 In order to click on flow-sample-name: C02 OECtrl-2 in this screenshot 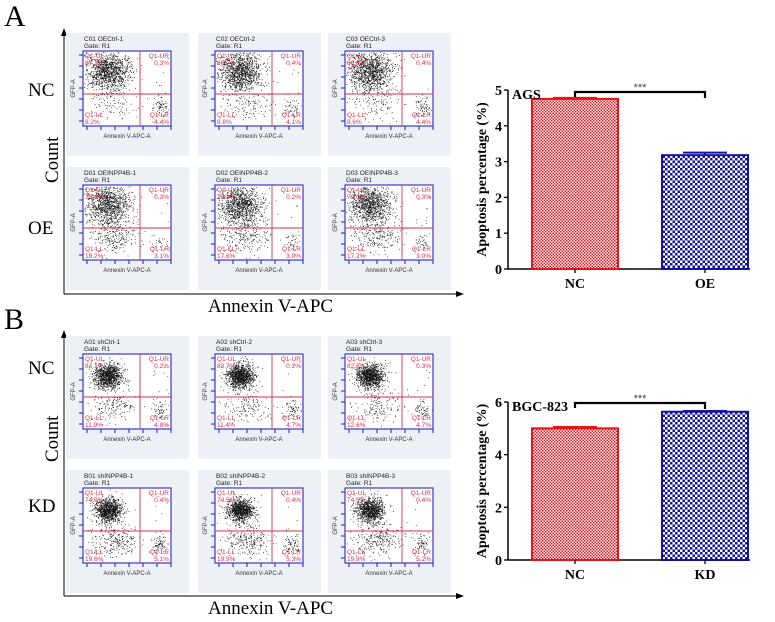, I will do `click(236, 39)`.